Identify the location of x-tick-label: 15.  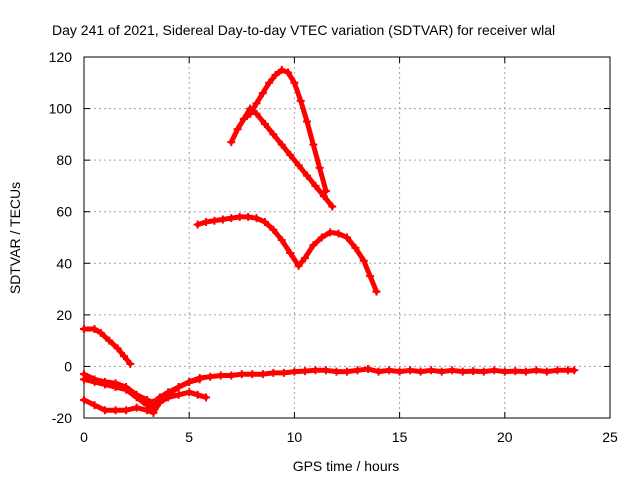
(400, 437).